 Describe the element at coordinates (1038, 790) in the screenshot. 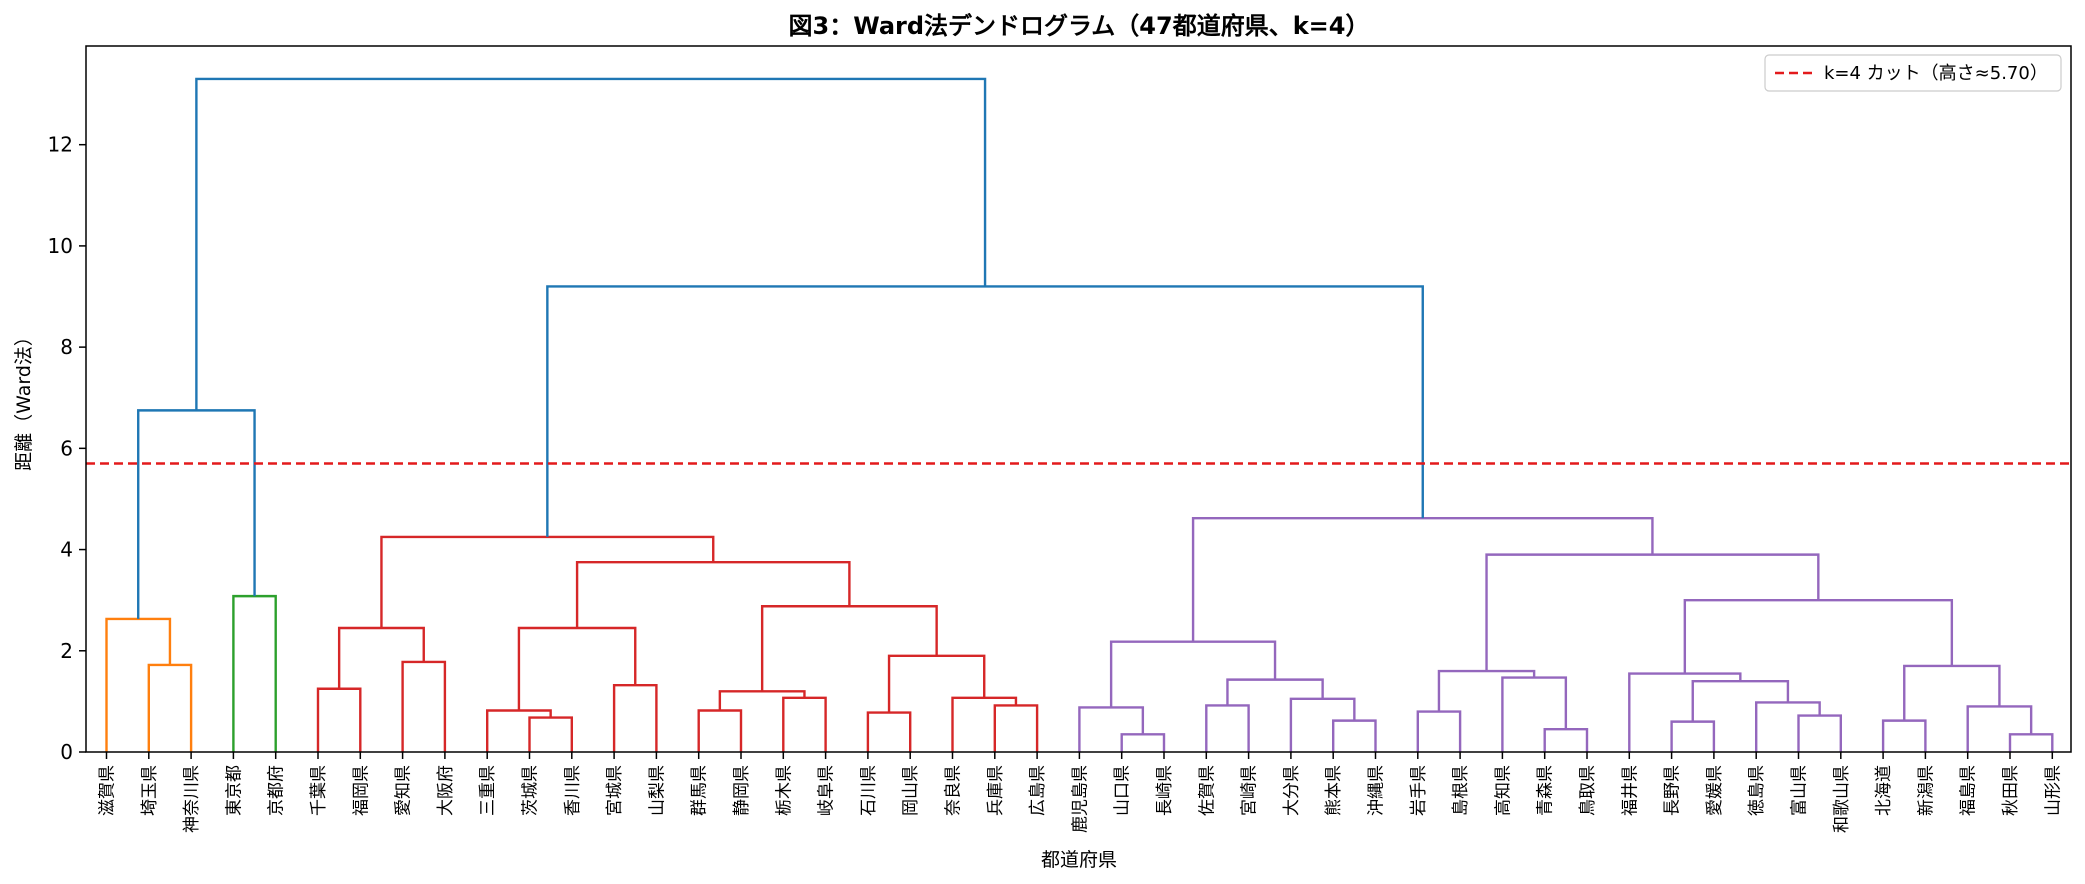

I see `leaf-label: 広島県` at that location.